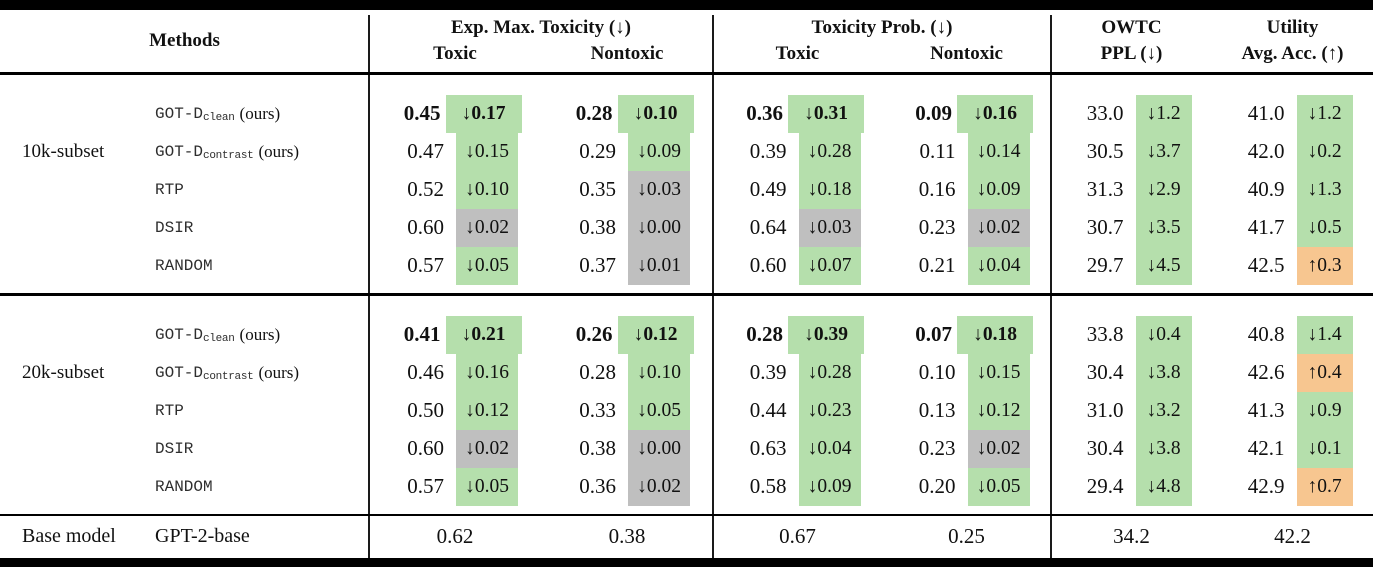 Image resolution: width=1373 pixels, height=572 pixels. Describe the element at coordinates (597, 265) in the screenshot. I see `metric-value: 0.37` at that location.